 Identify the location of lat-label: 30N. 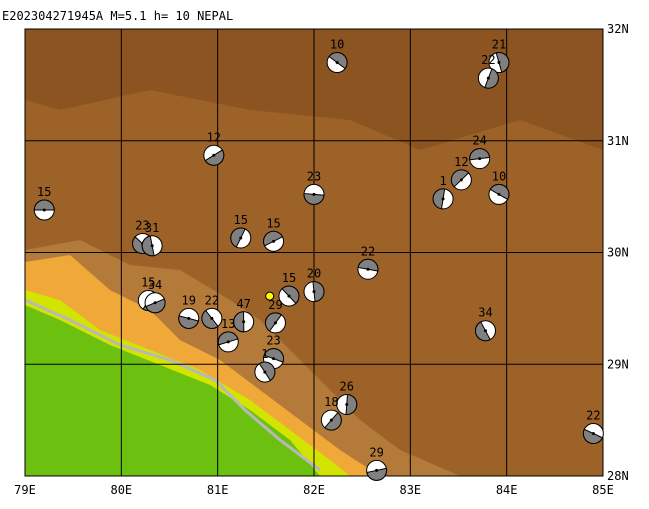
(618, 253).